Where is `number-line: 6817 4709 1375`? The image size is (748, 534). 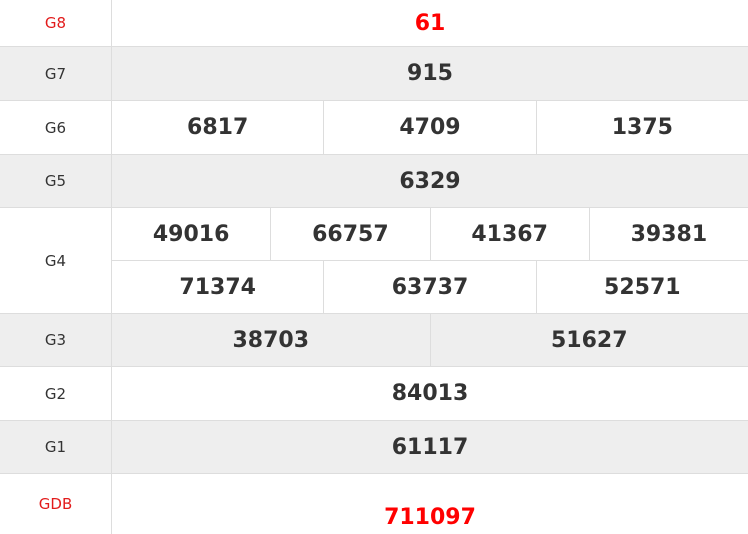 number-line: 6817 4709 1375 is located at coordinates (430, 127).